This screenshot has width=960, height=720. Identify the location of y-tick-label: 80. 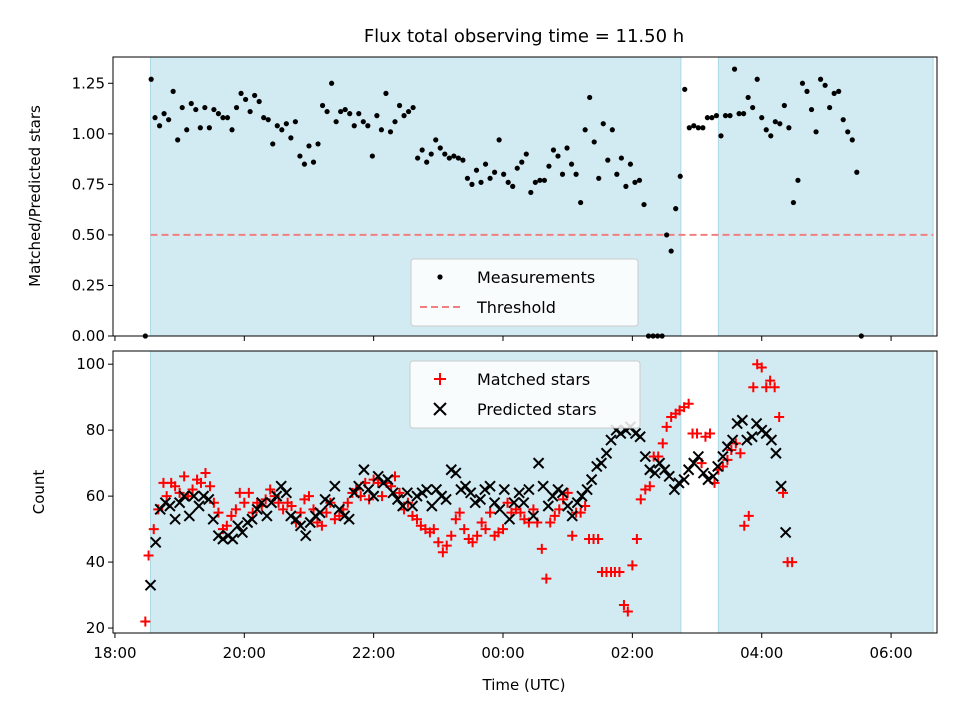
(95, 430).